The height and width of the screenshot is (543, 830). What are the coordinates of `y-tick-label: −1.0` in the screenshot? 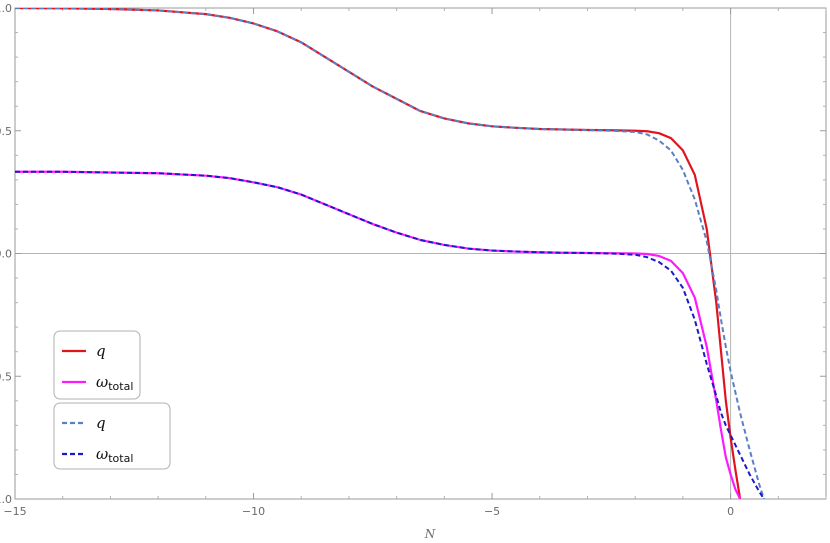 It's located at (6, 499).